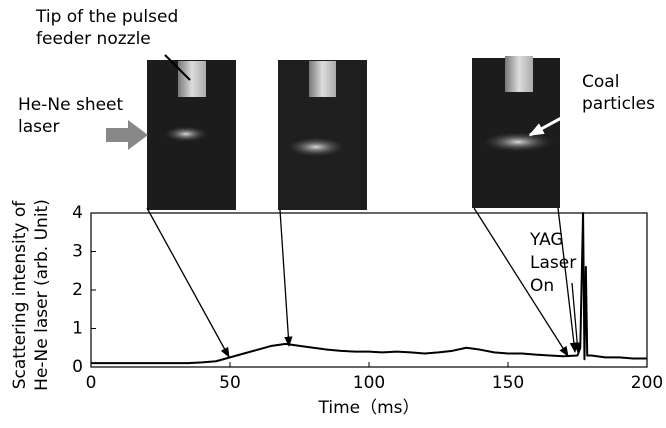 The height and width of the screenshot is (428, 666). What do you see at coordinates (553, 263) in the screenshot?
I see `annotation: Laser` at bounding box center [553, 263].